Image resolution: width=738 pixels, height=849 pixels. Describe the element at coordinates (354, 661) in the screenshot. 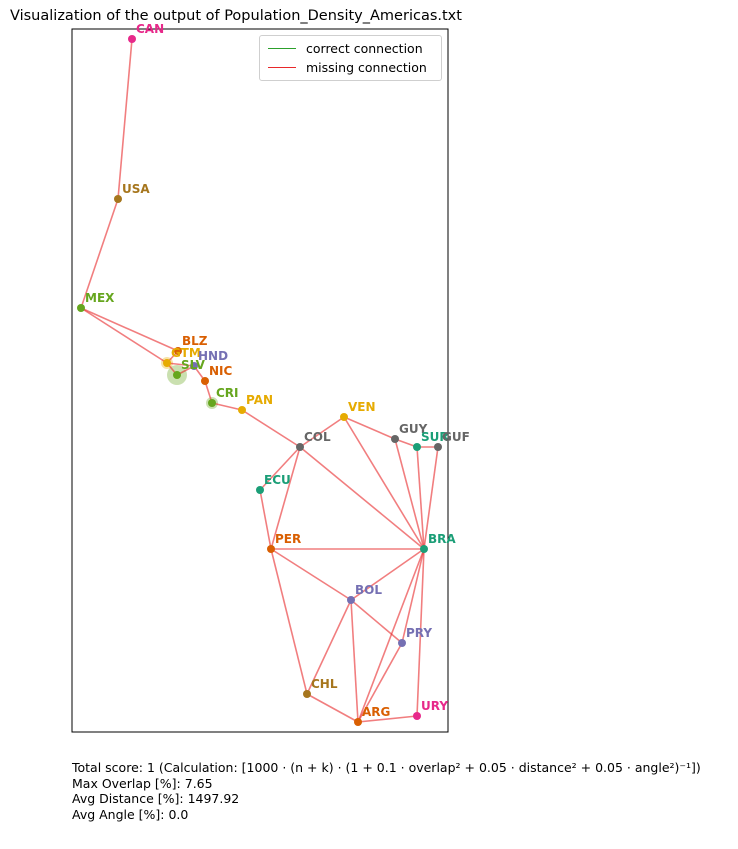

I see `edge-bol-arg` at that location.